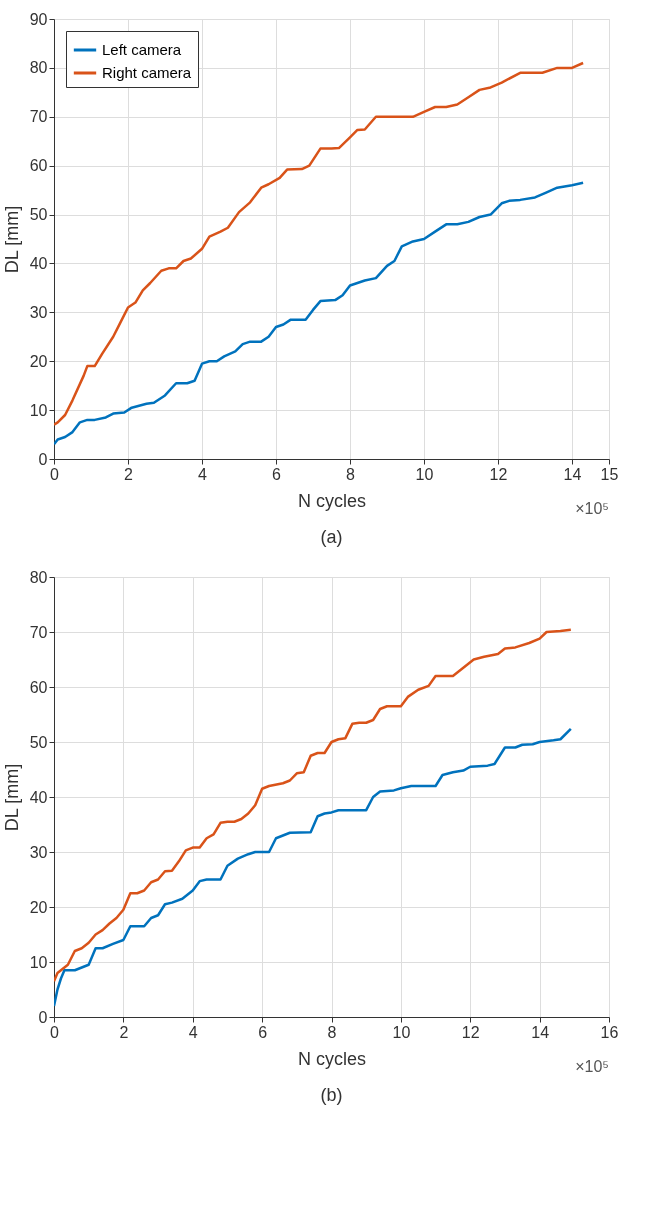 The image size is (659, 1205). I want to click on x-tick-label: 16, so click(609, 1032).